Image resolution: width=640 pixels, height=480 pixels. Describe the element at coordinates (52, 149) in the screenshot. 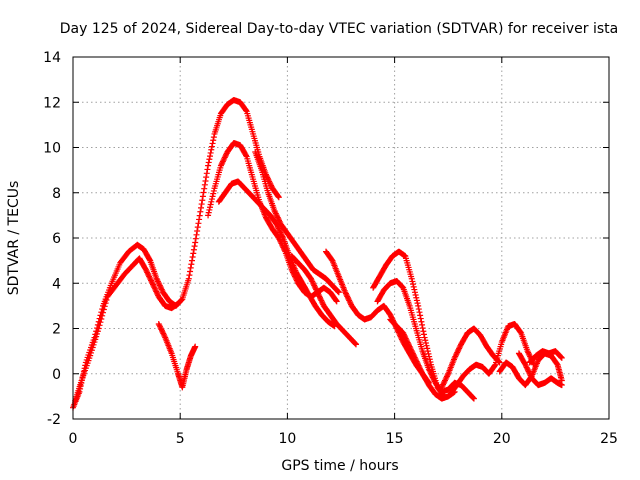

I see `y-tick-label: 10` at that location.